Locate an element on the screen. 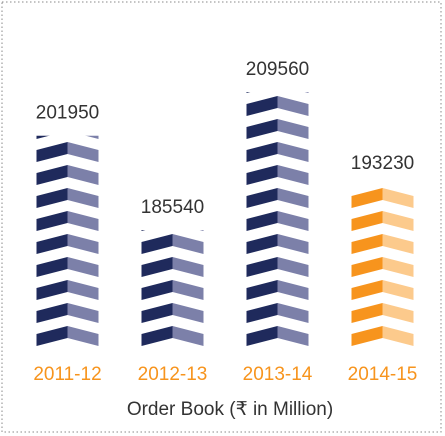 This screenshot has height=436, width=445. x-tick-label: 2011-12 is located at coordinates (67, 374).